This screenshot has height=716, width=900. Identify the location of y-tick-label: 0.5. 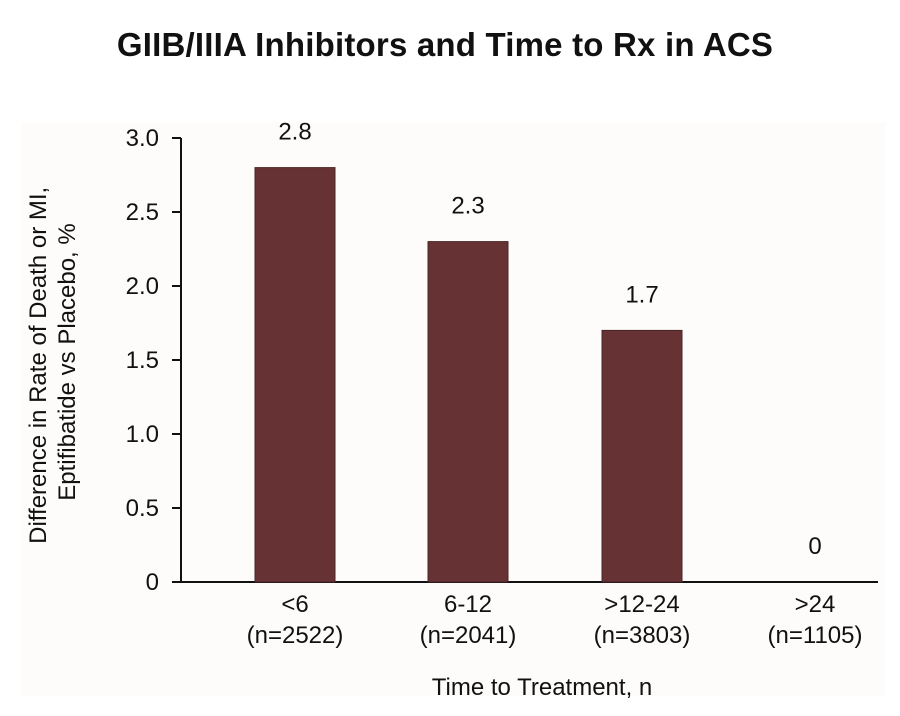
(142, 508).